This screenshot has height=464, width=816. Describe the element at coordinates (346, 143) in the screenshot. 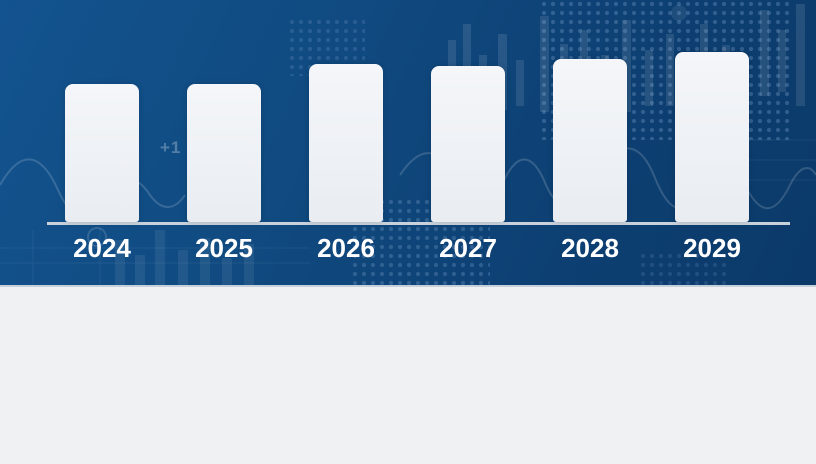

I see `bar-2026` at that location.